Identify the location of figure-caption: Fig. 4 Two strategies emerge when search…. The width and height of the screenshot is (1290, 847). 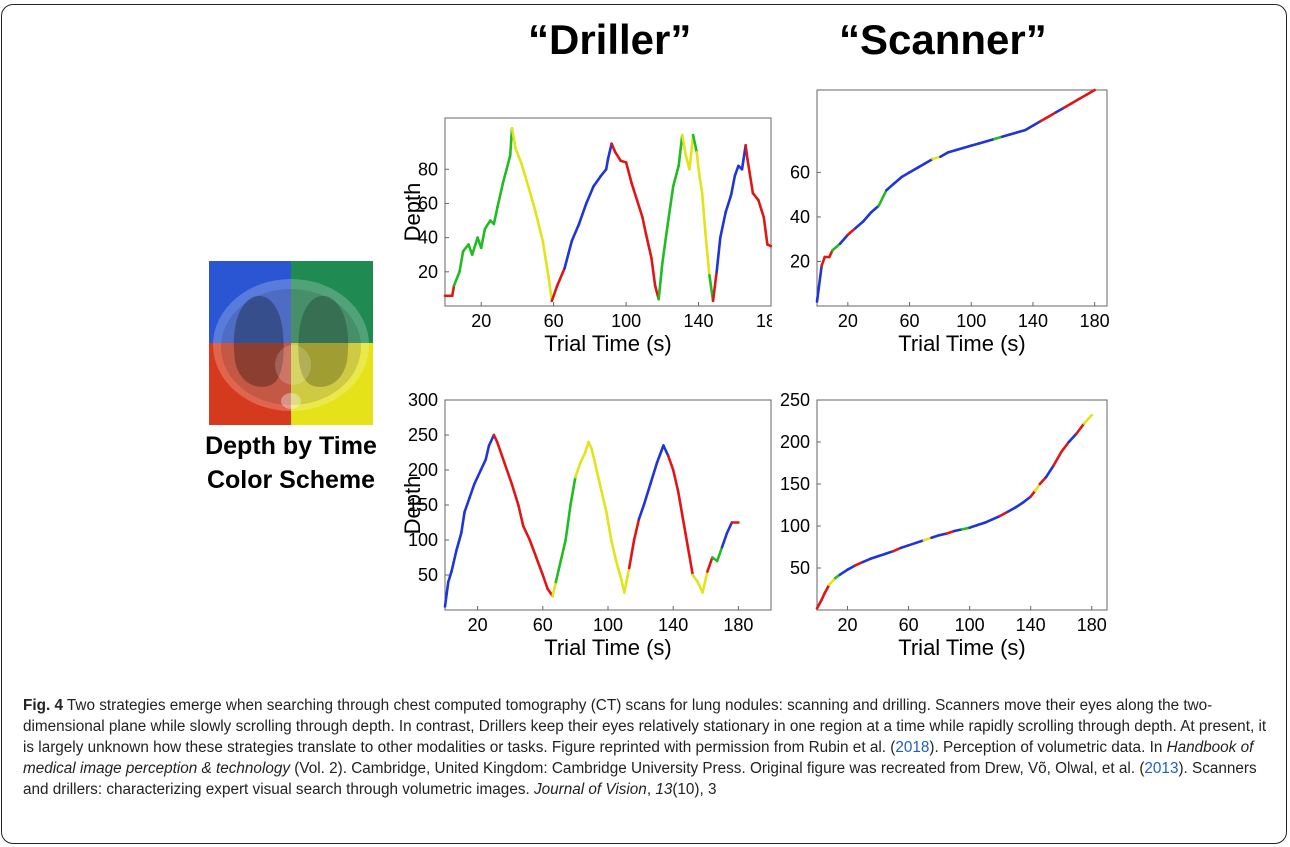
(645, 747).